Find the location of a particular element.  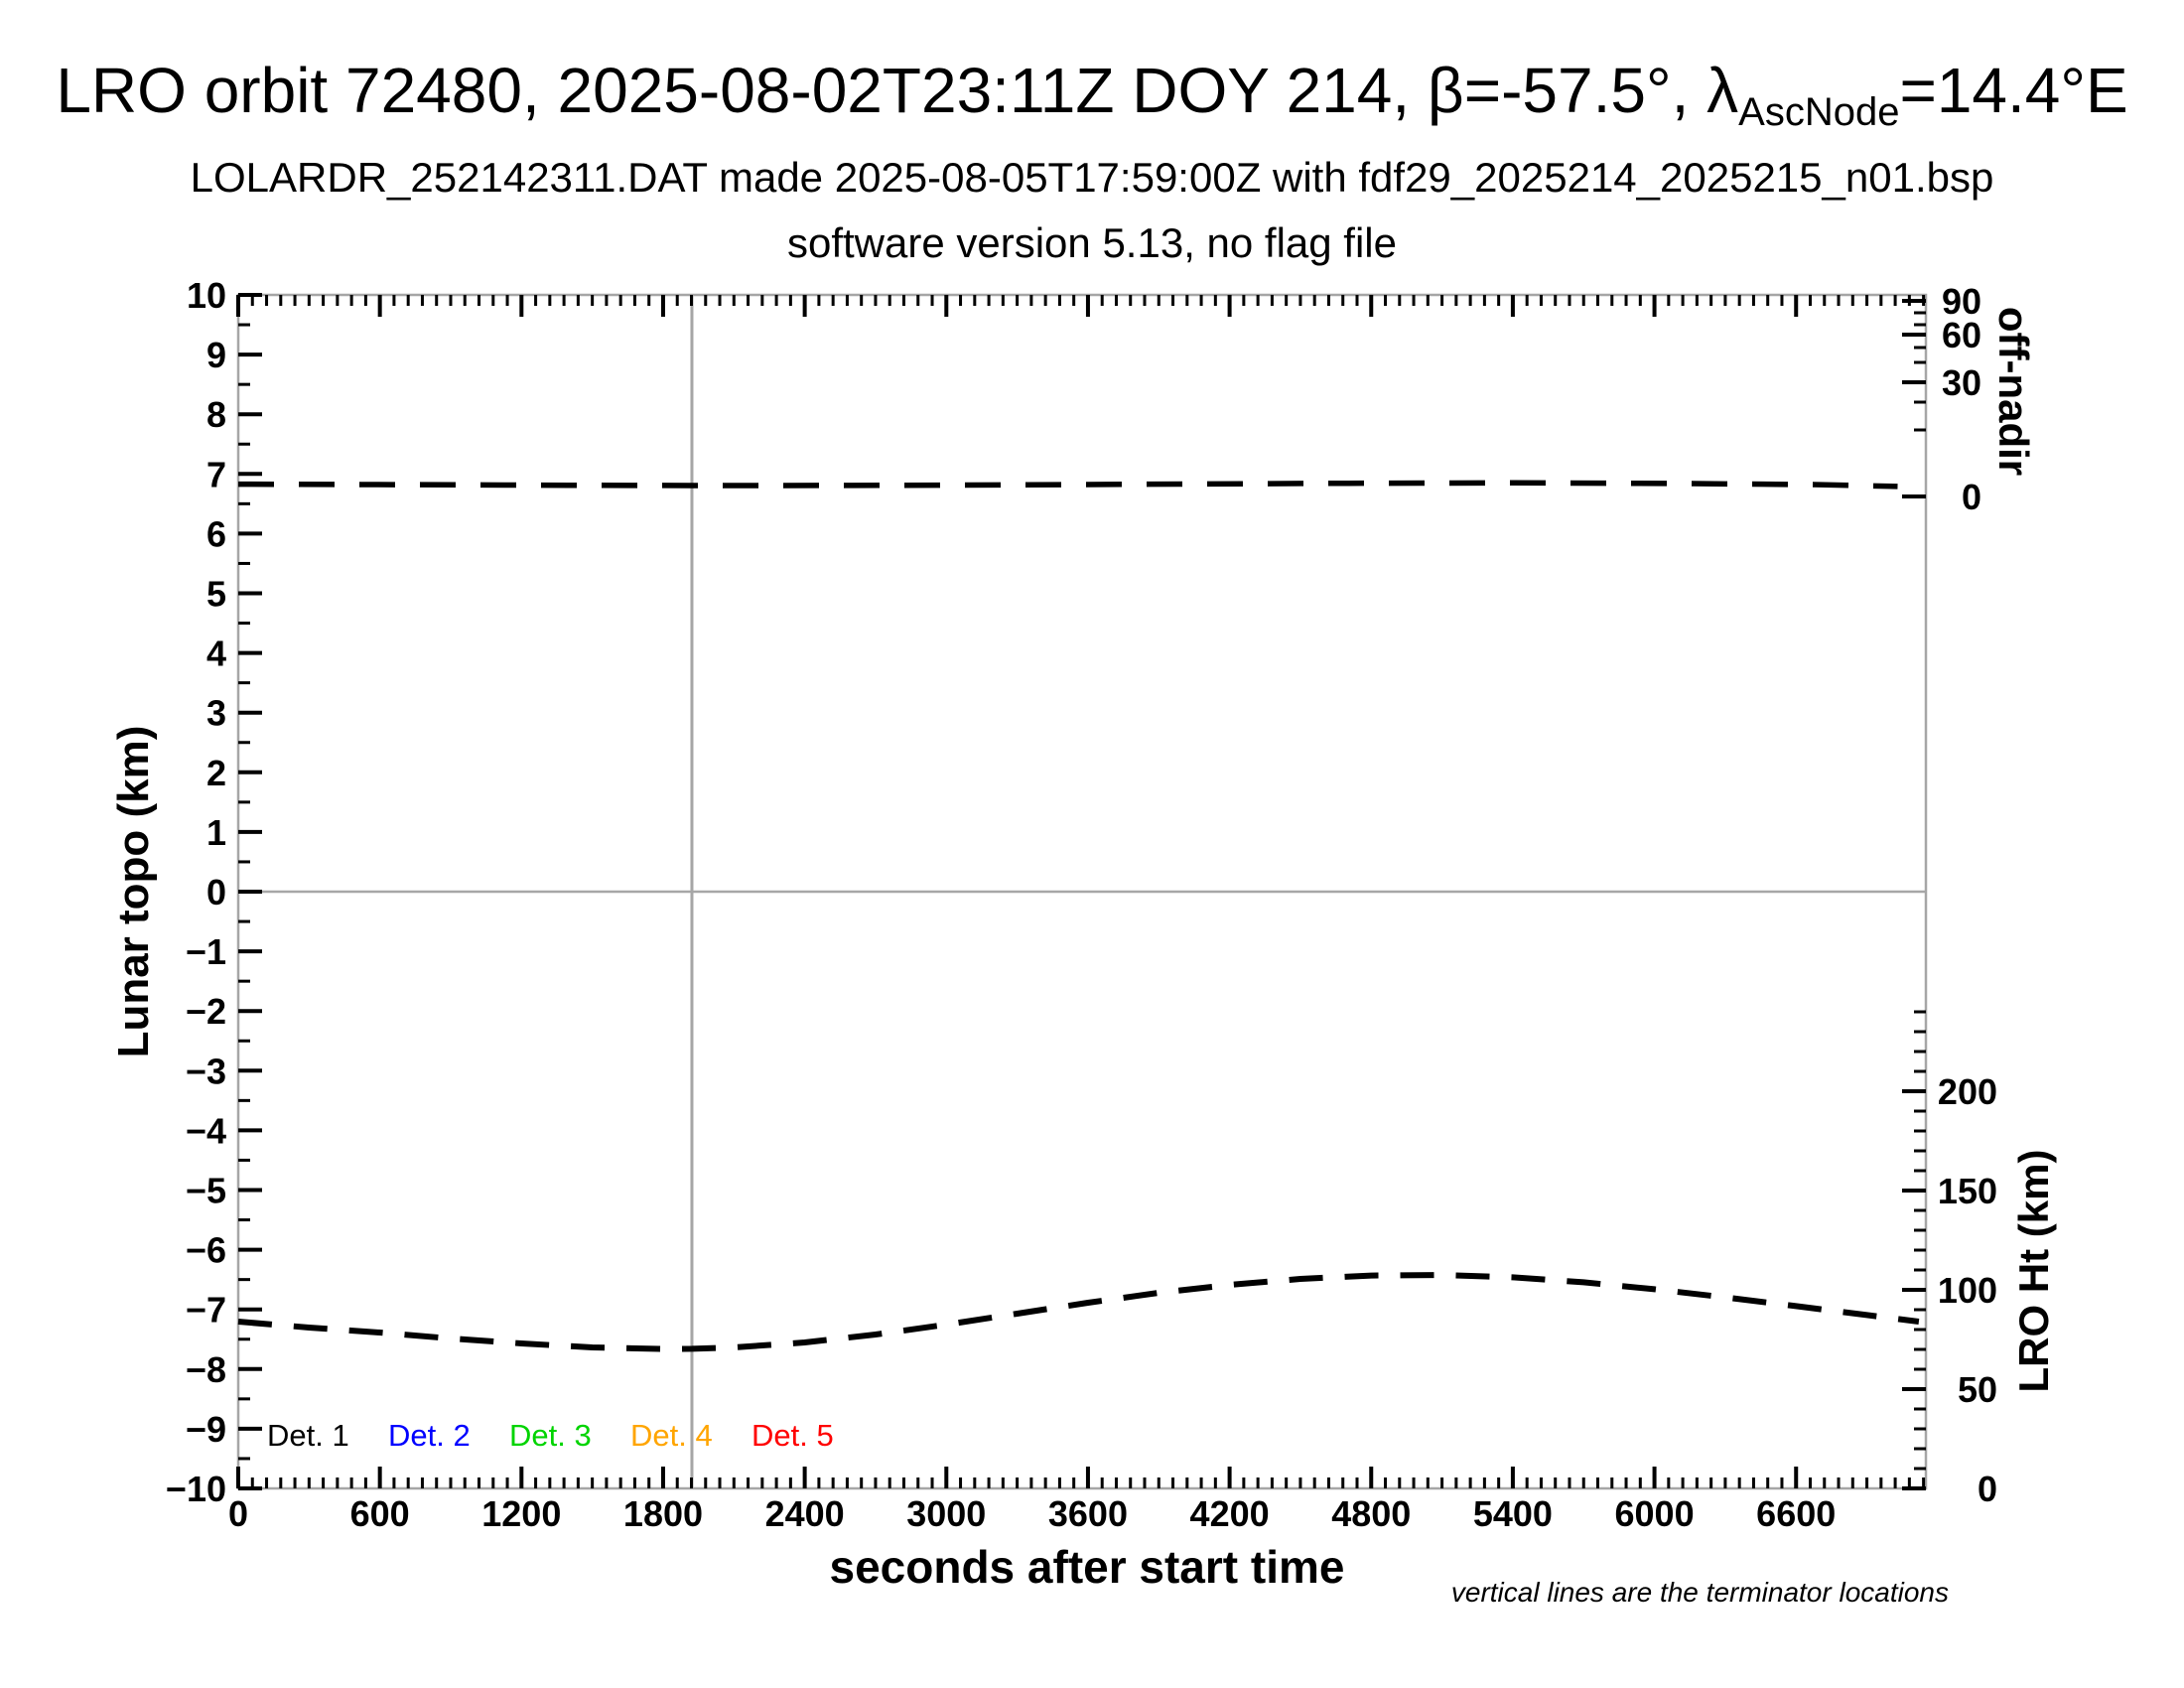

left-tick-label: −9 is located at coordinates (206, 1429).